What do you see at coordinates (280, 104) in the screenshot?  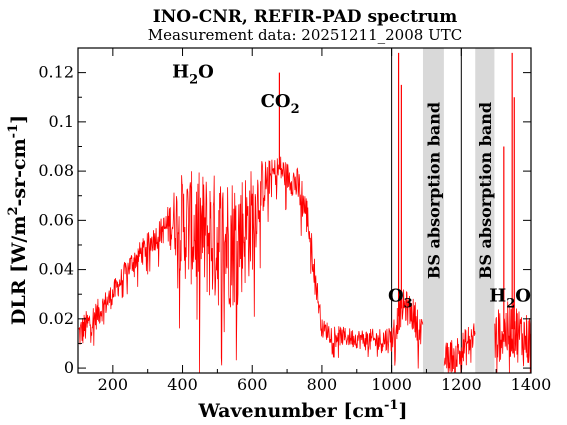 I see `annotation-2: CO2` at bounding box center [280, 104].